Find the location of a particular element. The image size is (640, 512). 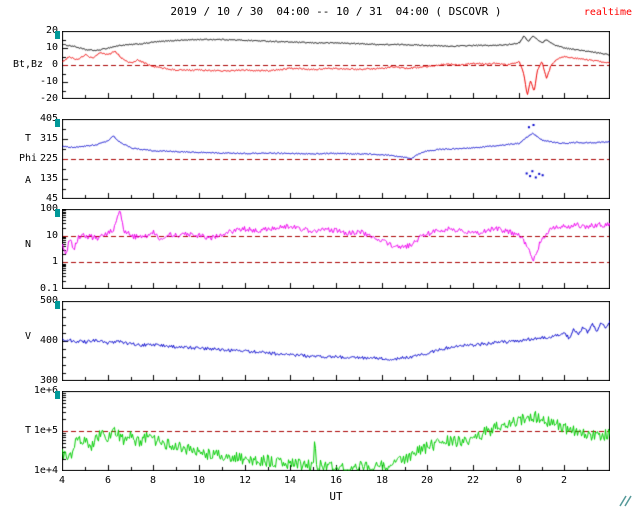

axis-label-n: N is located at coordinates (28, 244).